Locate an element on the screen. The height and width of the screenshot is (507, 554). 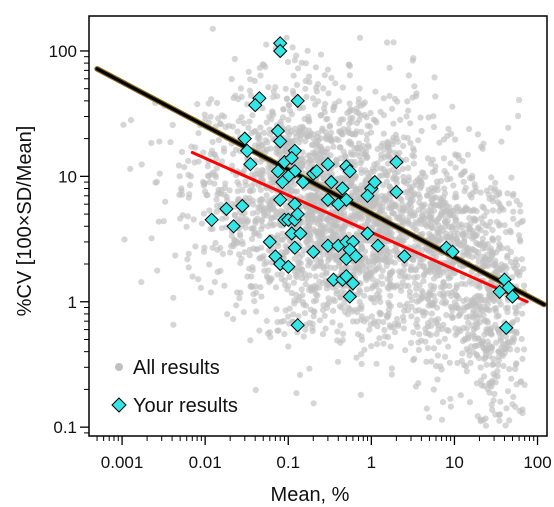
x-tick-label: 10 is located at coordinates (454, 462).